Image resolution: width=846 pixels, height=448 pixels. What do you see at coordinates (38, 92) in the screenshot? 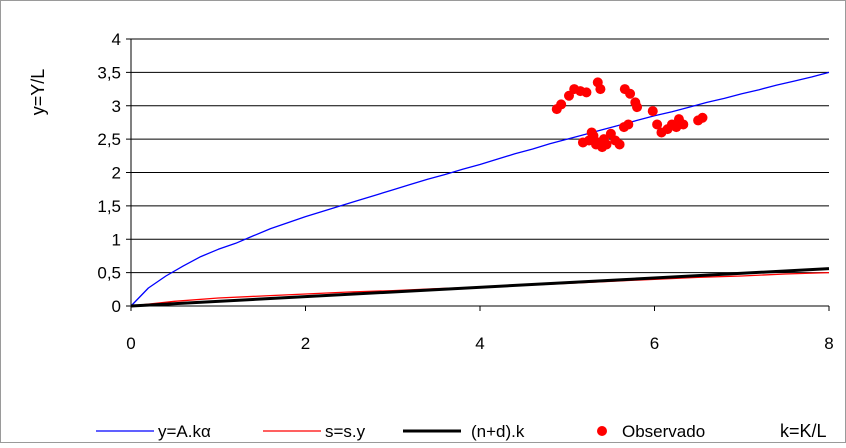
I see `y-axis-label: y=Y/L` at bounding box center [38, 92].